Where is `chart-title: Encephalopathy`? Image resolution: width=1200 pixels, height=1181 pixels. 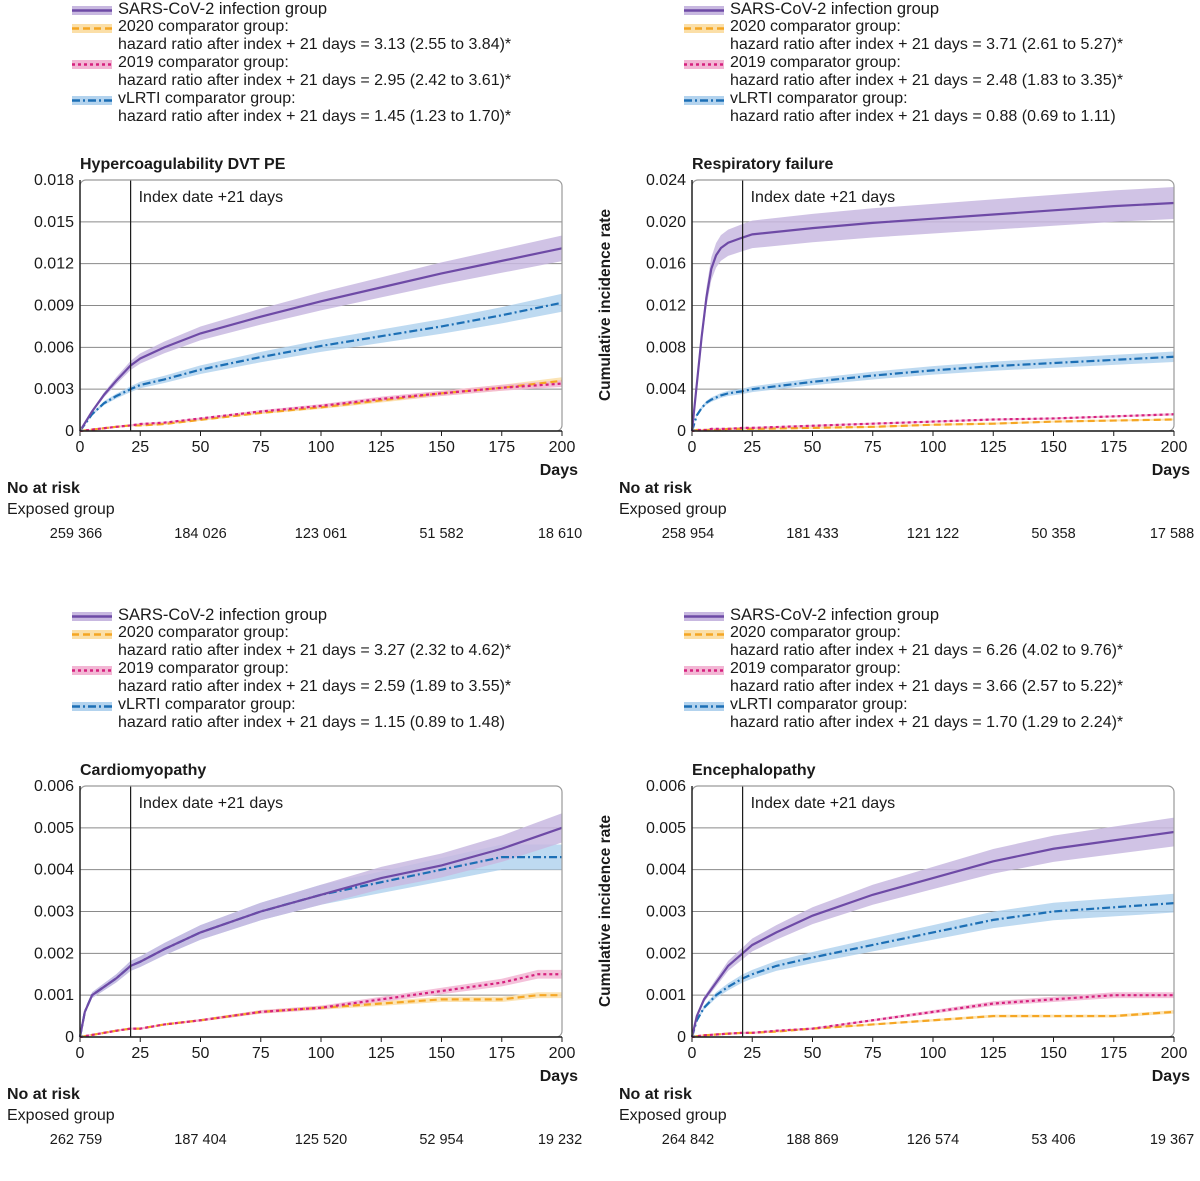 chart-title: Encephalopathy is located at coordinates (754, 770).